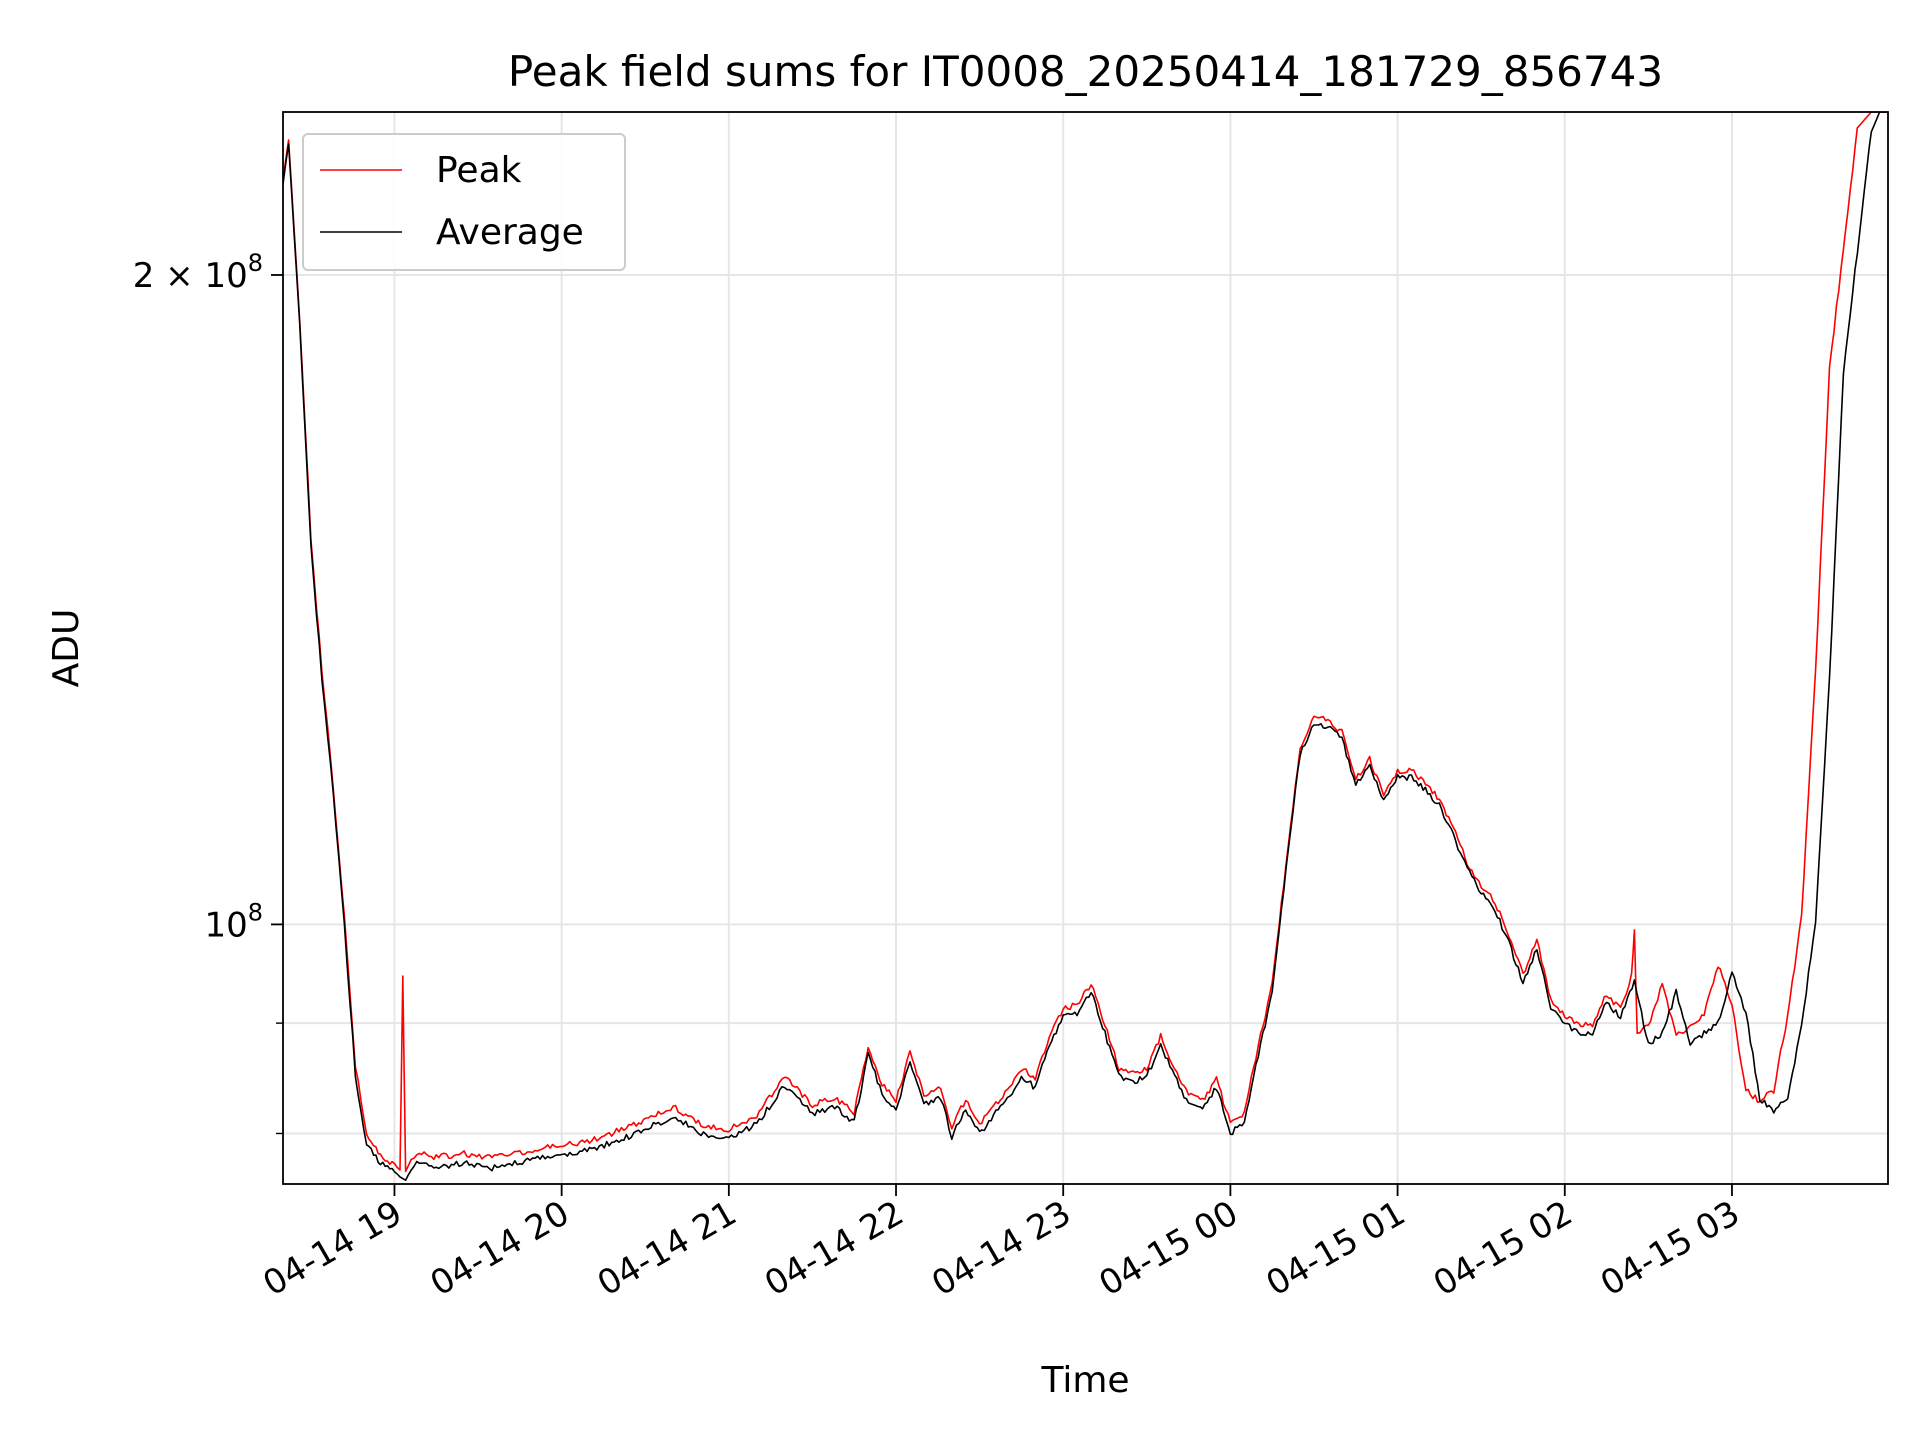  I want to click on legend: Peak Average, so click(464, 202).